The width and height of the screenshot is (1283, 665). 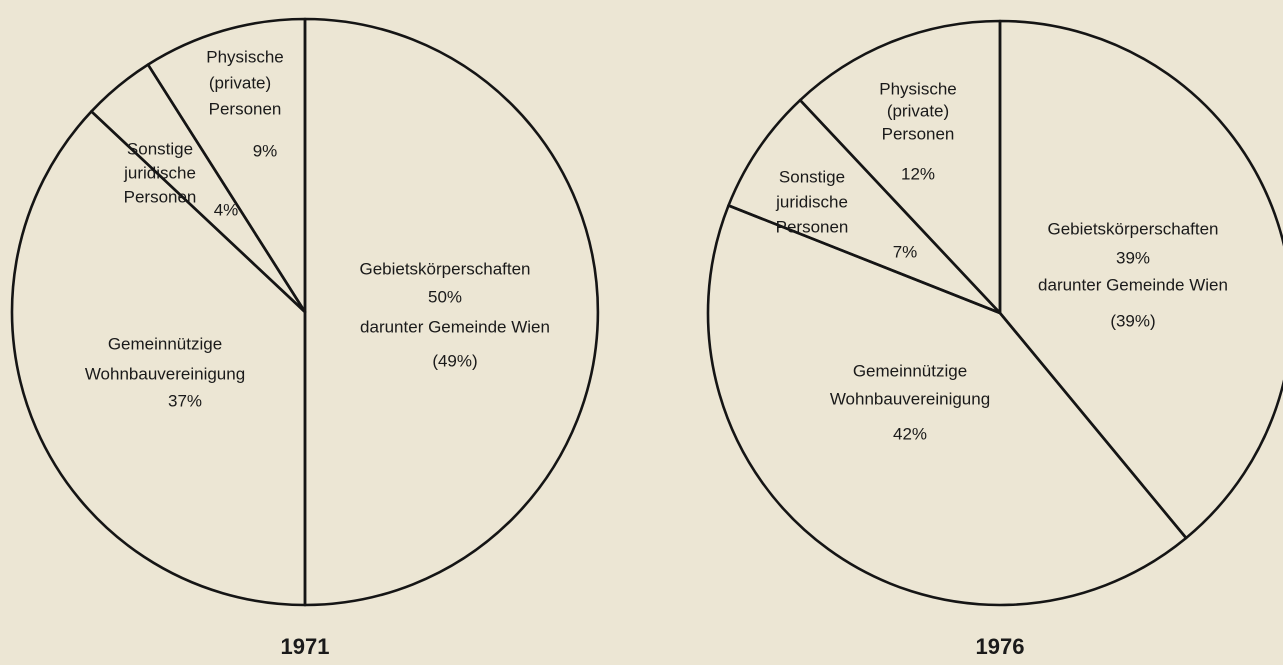 I want to click on value-label: 50%, so click(x=445, y=296).